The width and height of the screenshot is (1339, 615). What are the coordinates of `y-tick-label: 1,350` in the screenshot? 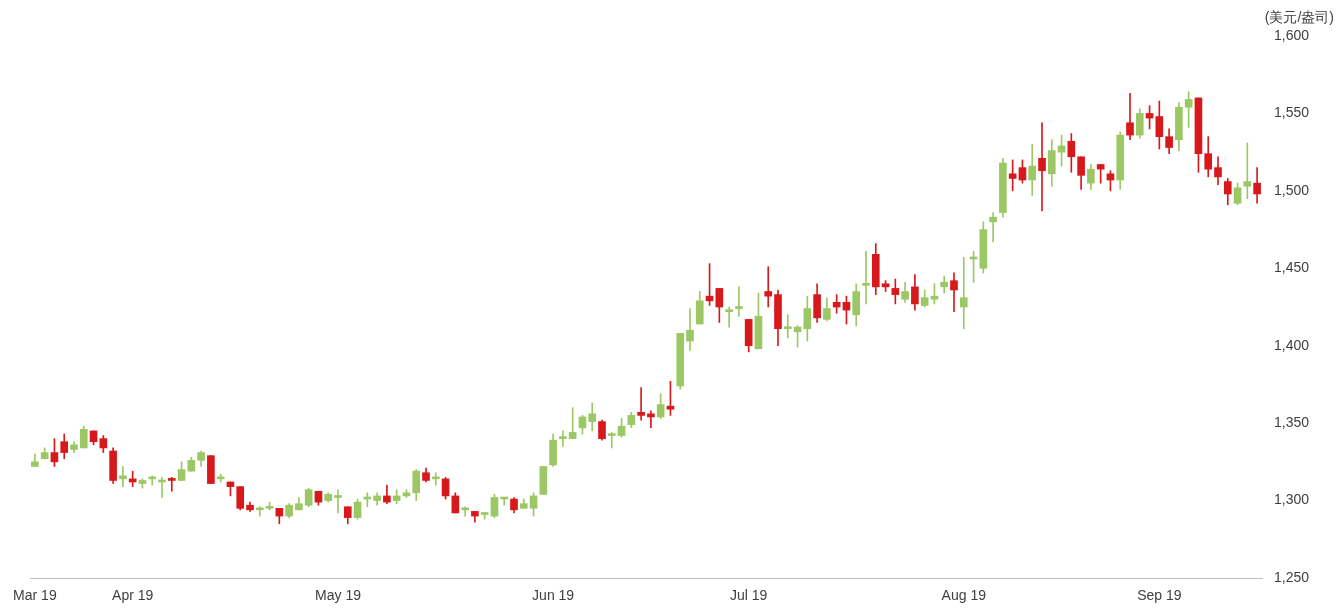 It's located at (1292, 422).